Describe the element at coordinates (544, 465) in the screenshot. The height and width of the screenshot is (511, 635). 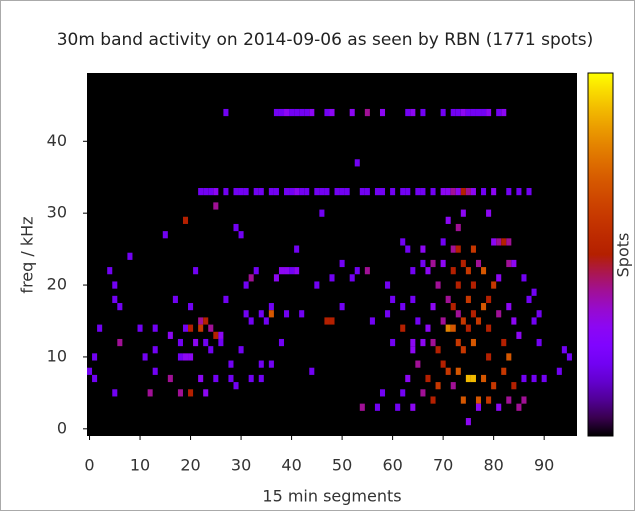
I see `x-tick-label: 90` at that location.